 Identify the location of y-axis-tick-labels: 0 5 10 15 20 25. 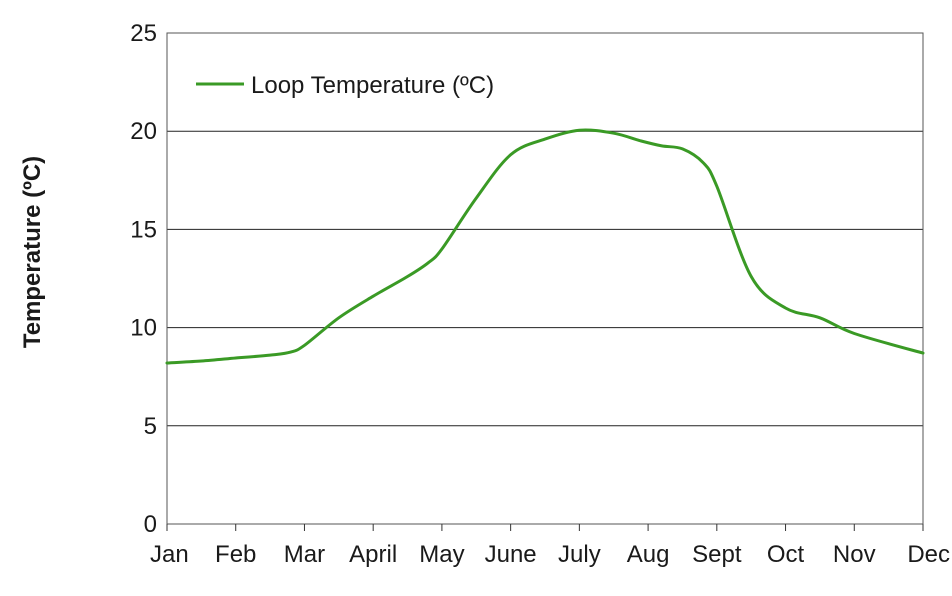
(143, 279).